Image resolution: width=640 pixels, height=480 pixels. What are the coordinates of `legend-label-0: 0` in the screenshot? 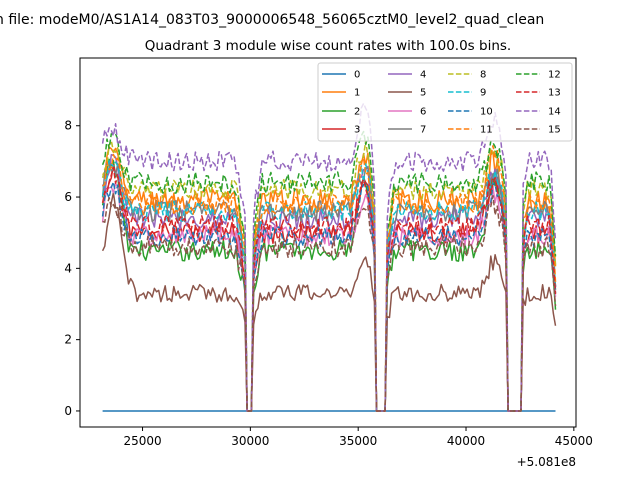 It's located at (357, 75).